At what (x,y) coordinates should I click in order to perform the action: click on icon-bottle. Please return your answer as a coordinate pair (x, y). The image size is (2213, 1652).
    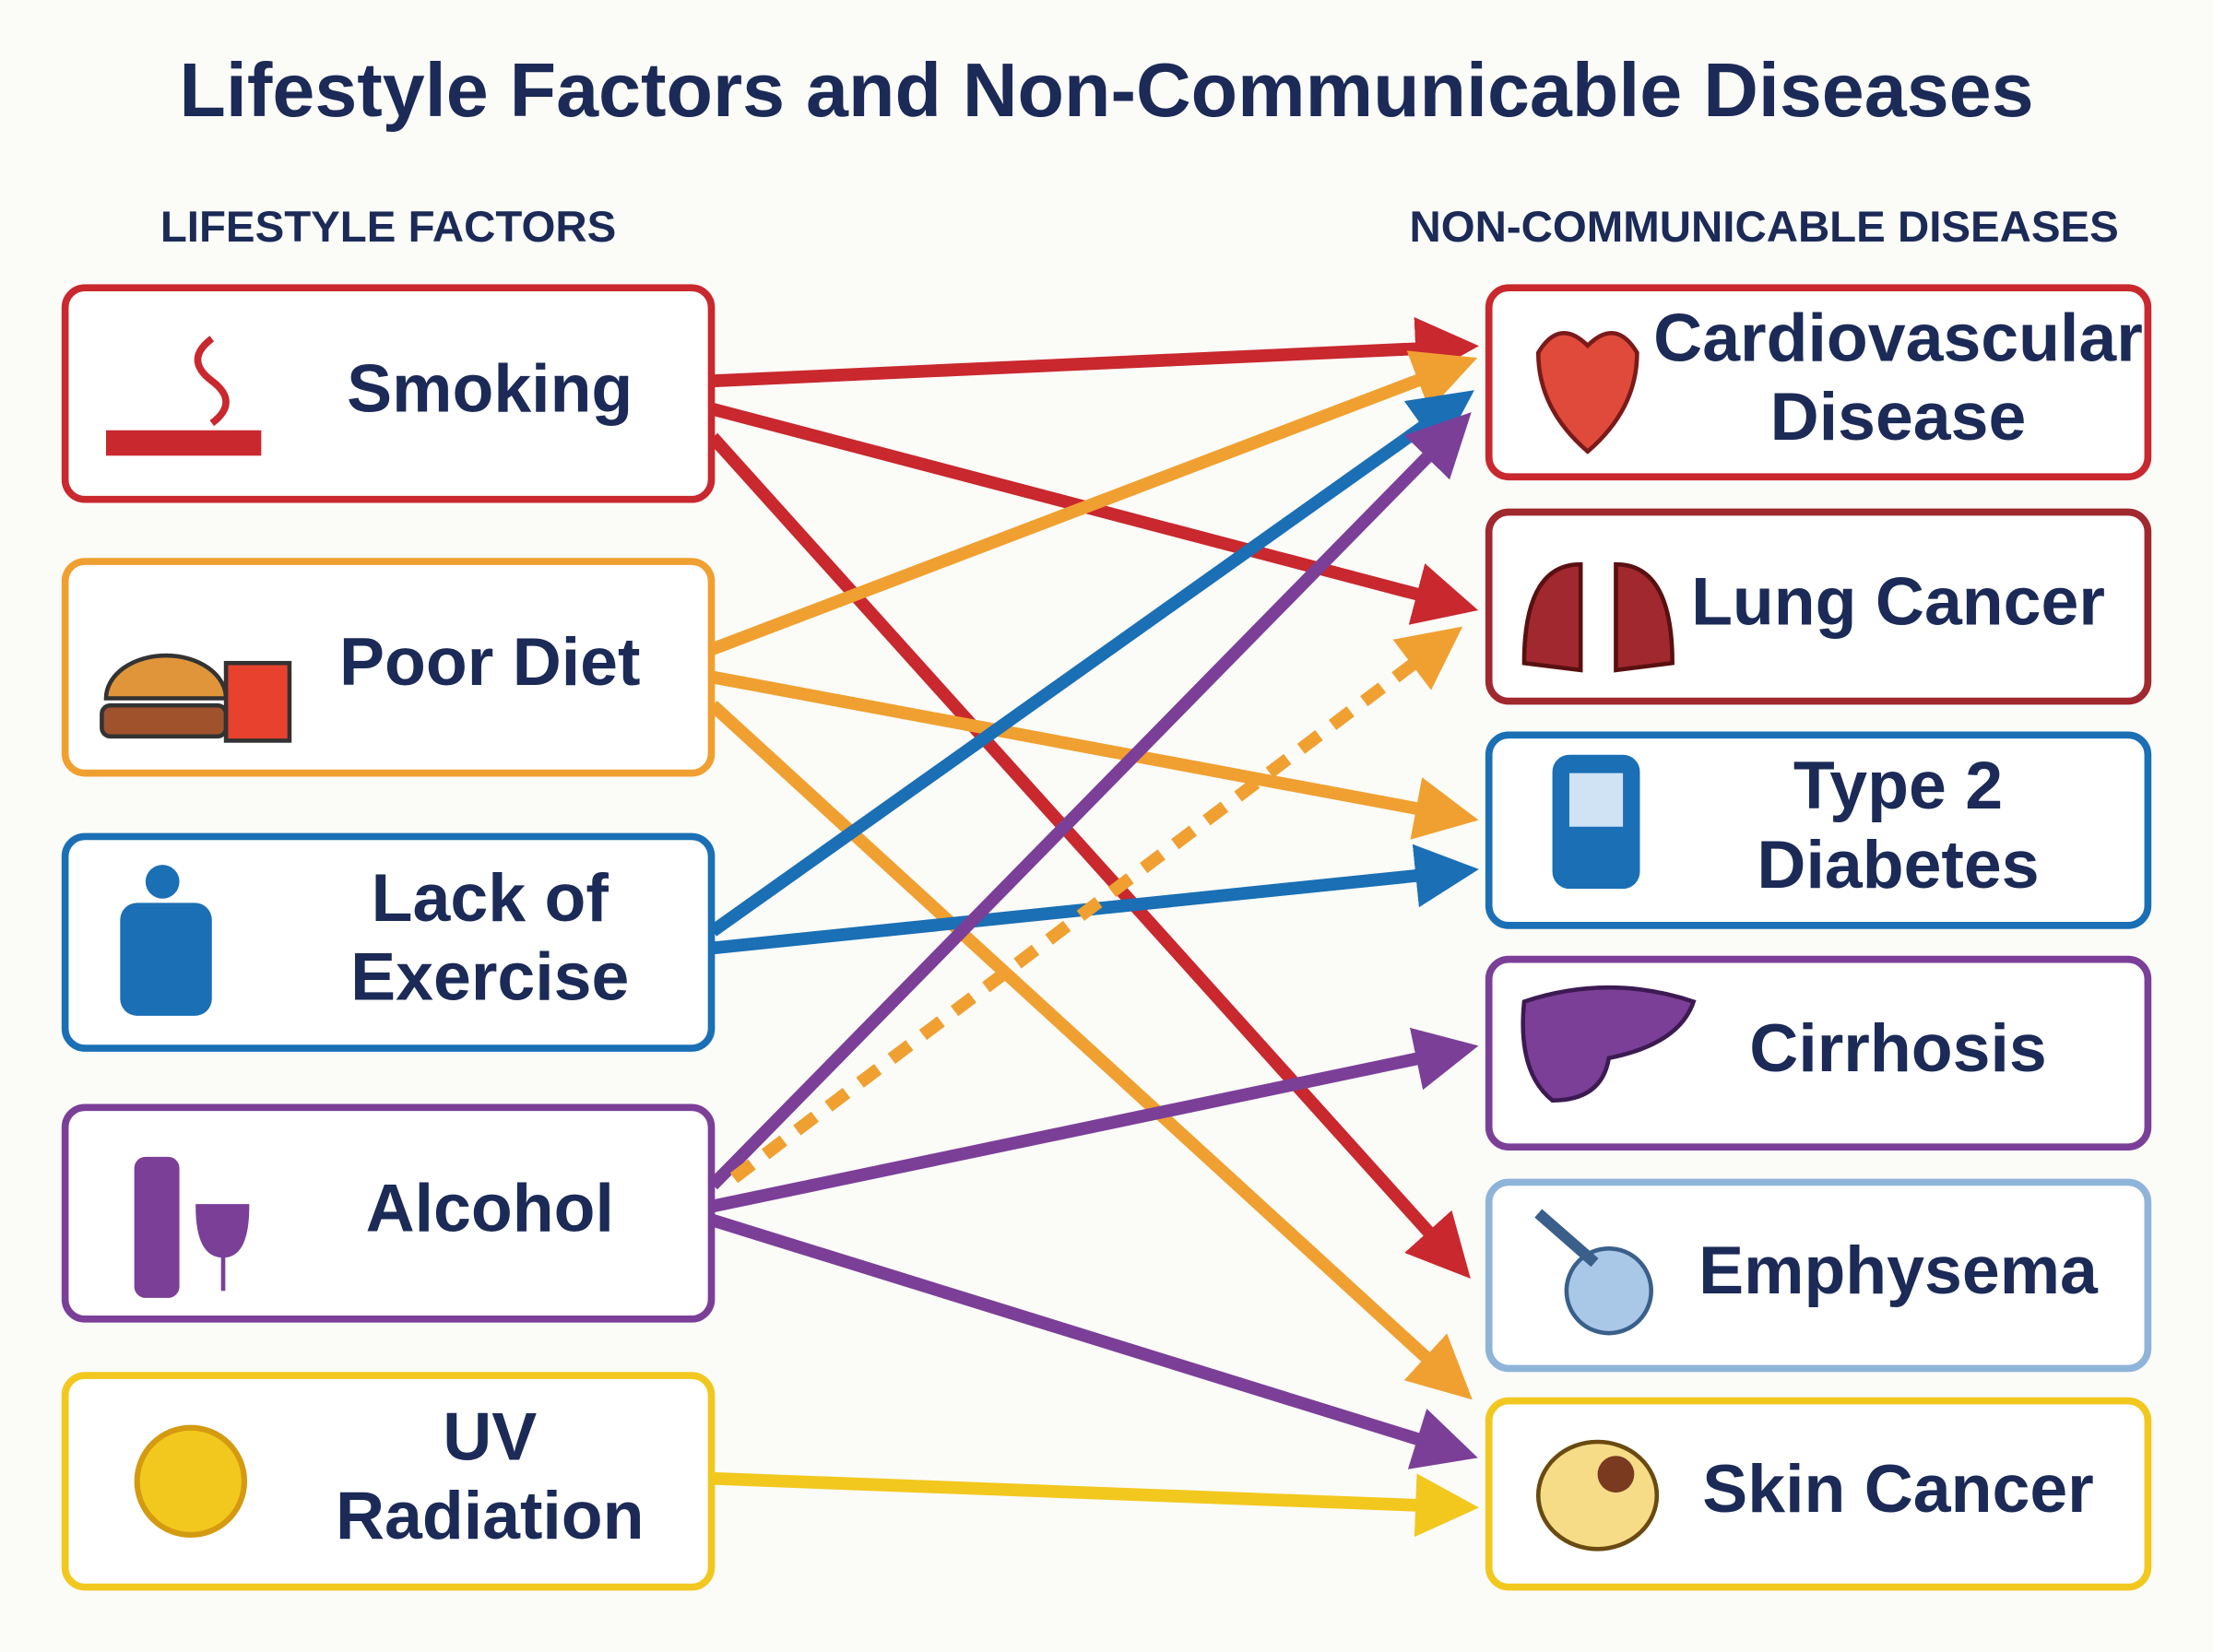
    Looking at the image, I should click on (157, 1227).